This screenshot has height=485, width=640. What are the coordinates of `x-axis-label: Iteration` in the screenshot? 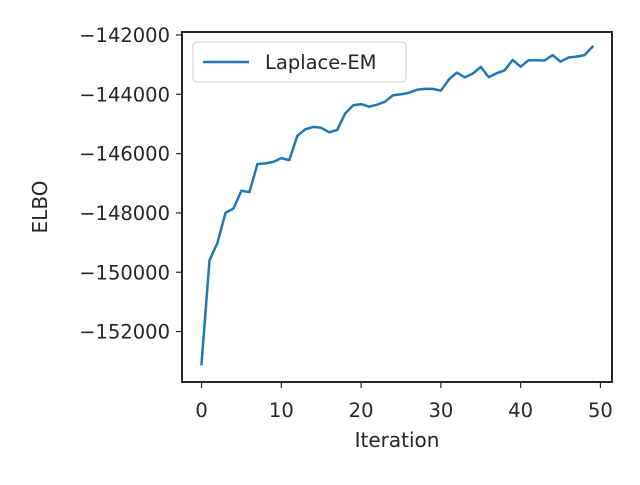 It's located at (397, 440).